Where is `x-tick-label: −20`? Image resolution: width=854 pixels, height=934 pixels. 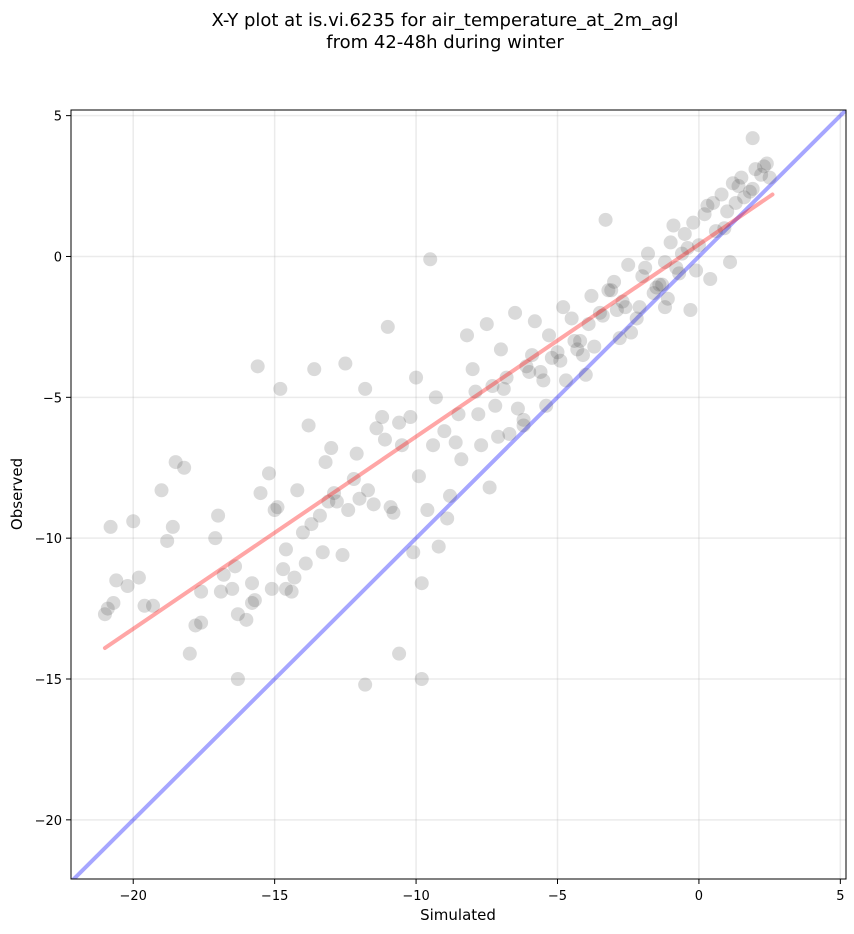
x-tick-label: −20 is located at coordinates (133, 896).